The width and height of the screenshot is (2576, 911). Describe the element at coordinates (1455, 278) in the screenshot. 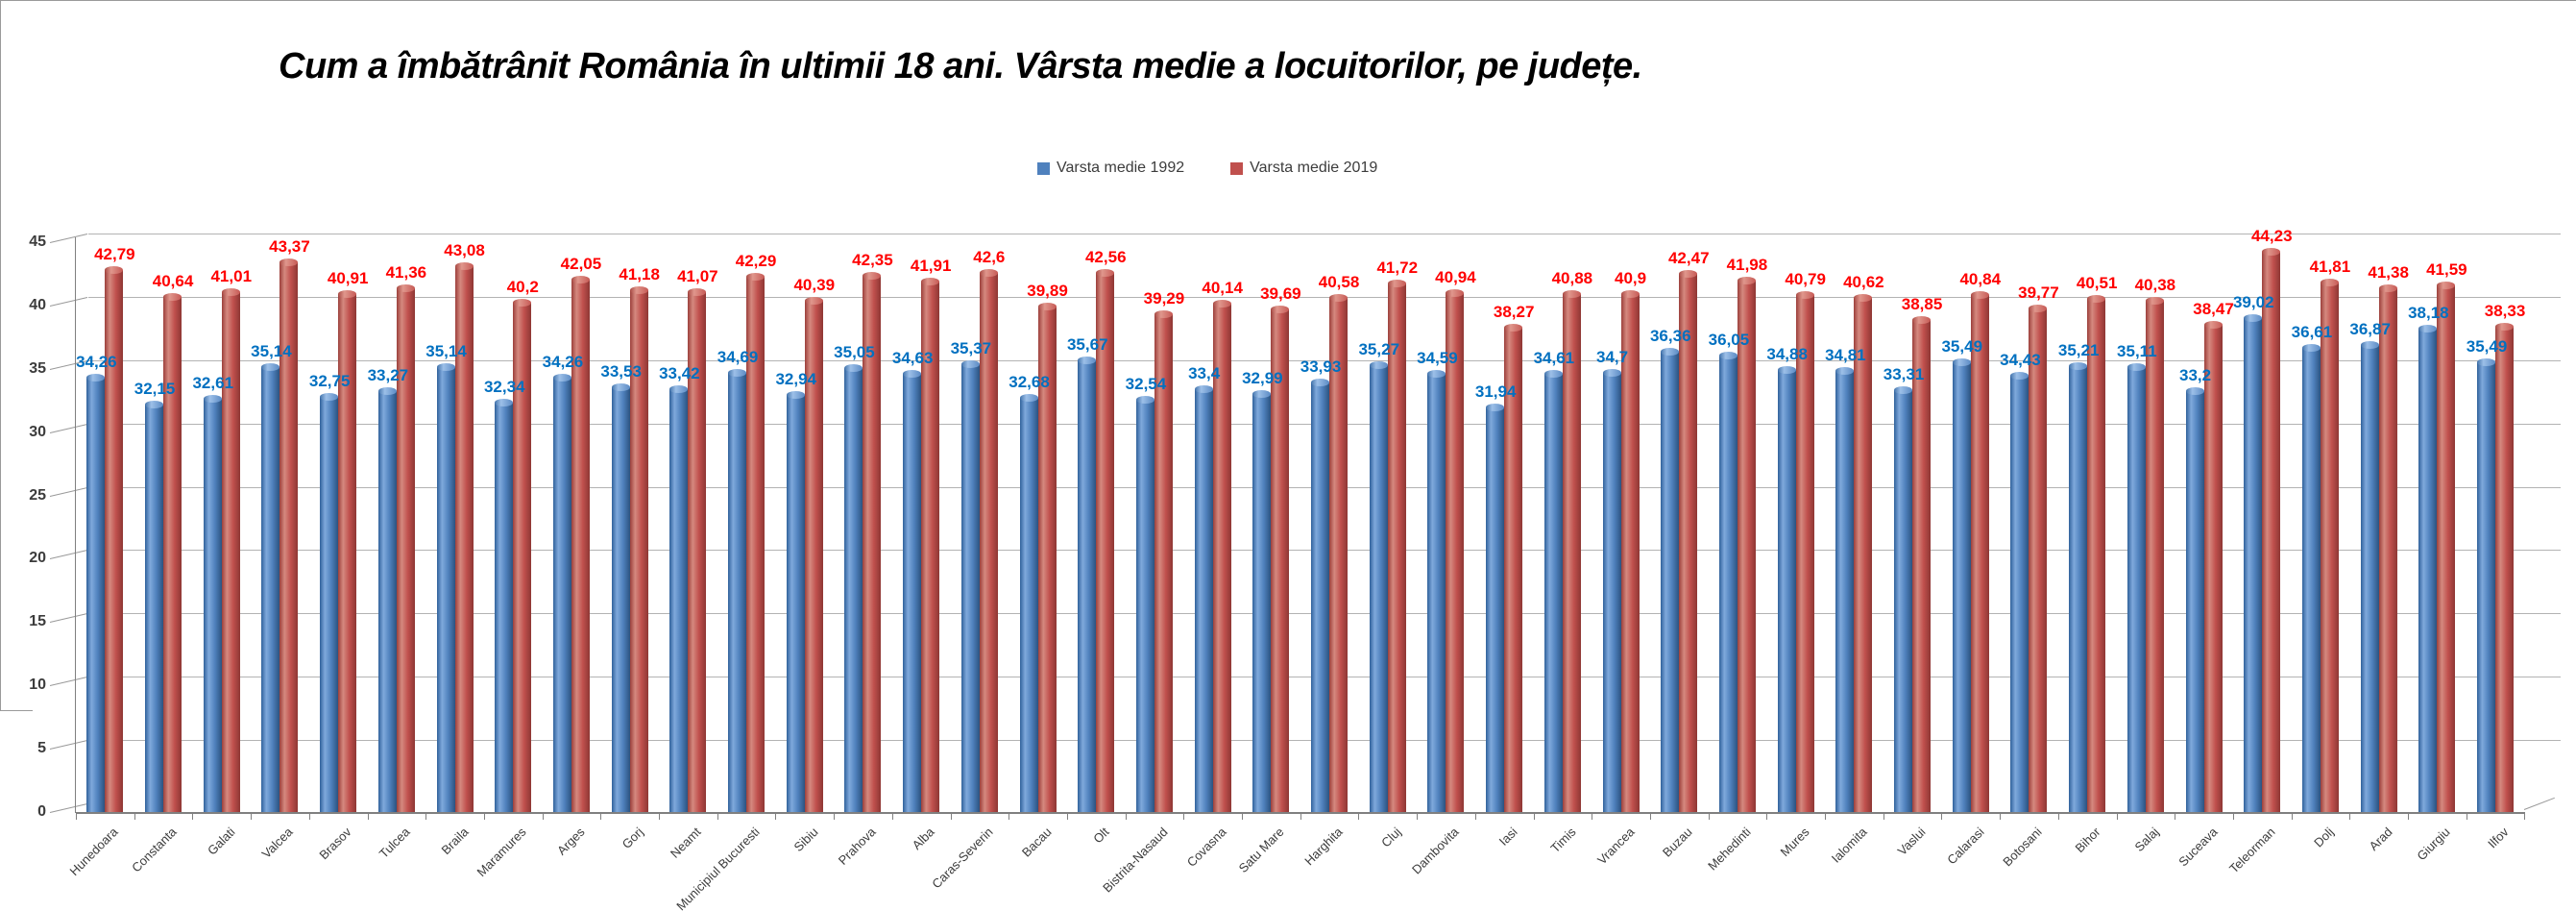

I see `value-label-2019: 40,94` at that location.